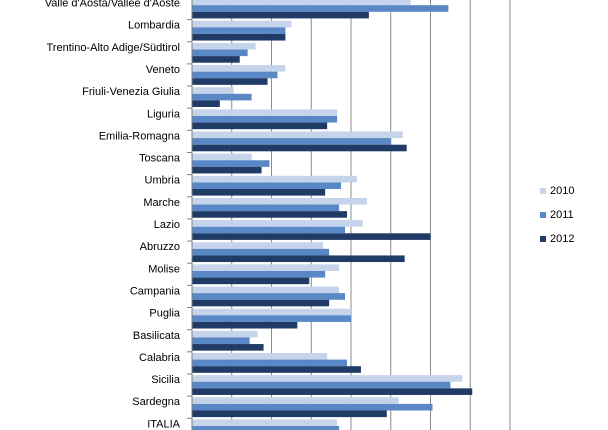  Describe the element at coordinates (270, 363) in the screenshot. I see `bar-calabria-2011` at that location.